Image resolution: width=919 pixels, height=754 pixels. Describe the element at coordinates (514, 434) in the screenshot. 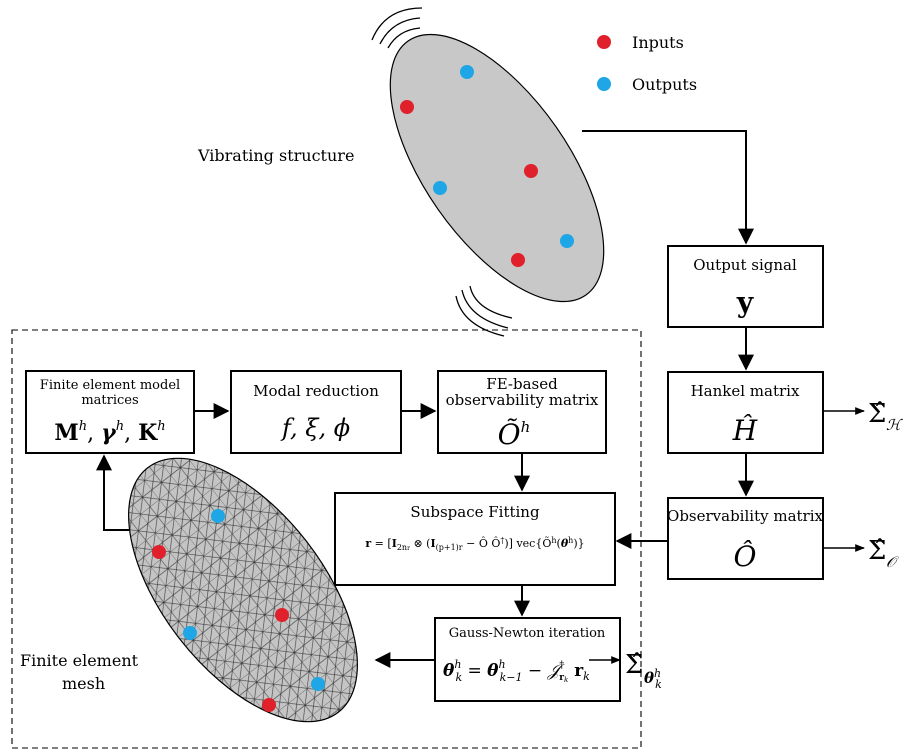

I see `fe-observability-symbol: Õh` at that location.